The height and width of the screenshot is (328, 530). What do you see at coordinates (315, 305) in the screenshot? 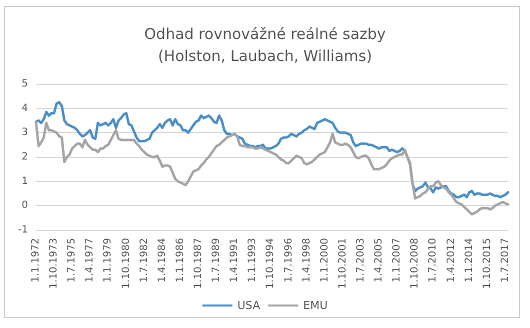
I see `legend-label: EMU` at bounding box center [315, 305].